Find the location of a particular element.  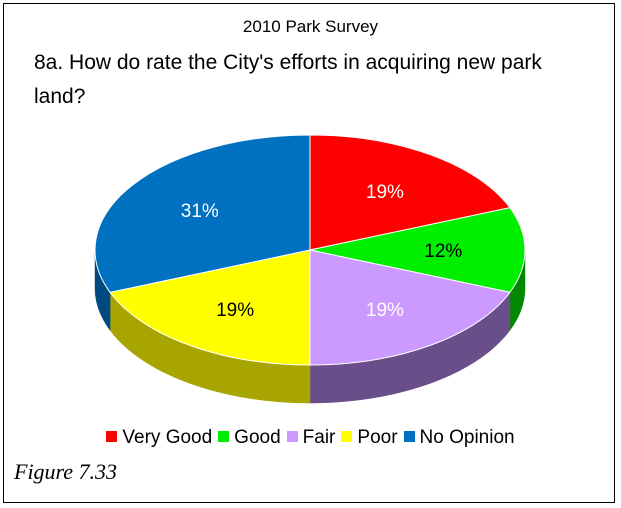

data-label-very-good: 19% is located at coordinates (385, 192).